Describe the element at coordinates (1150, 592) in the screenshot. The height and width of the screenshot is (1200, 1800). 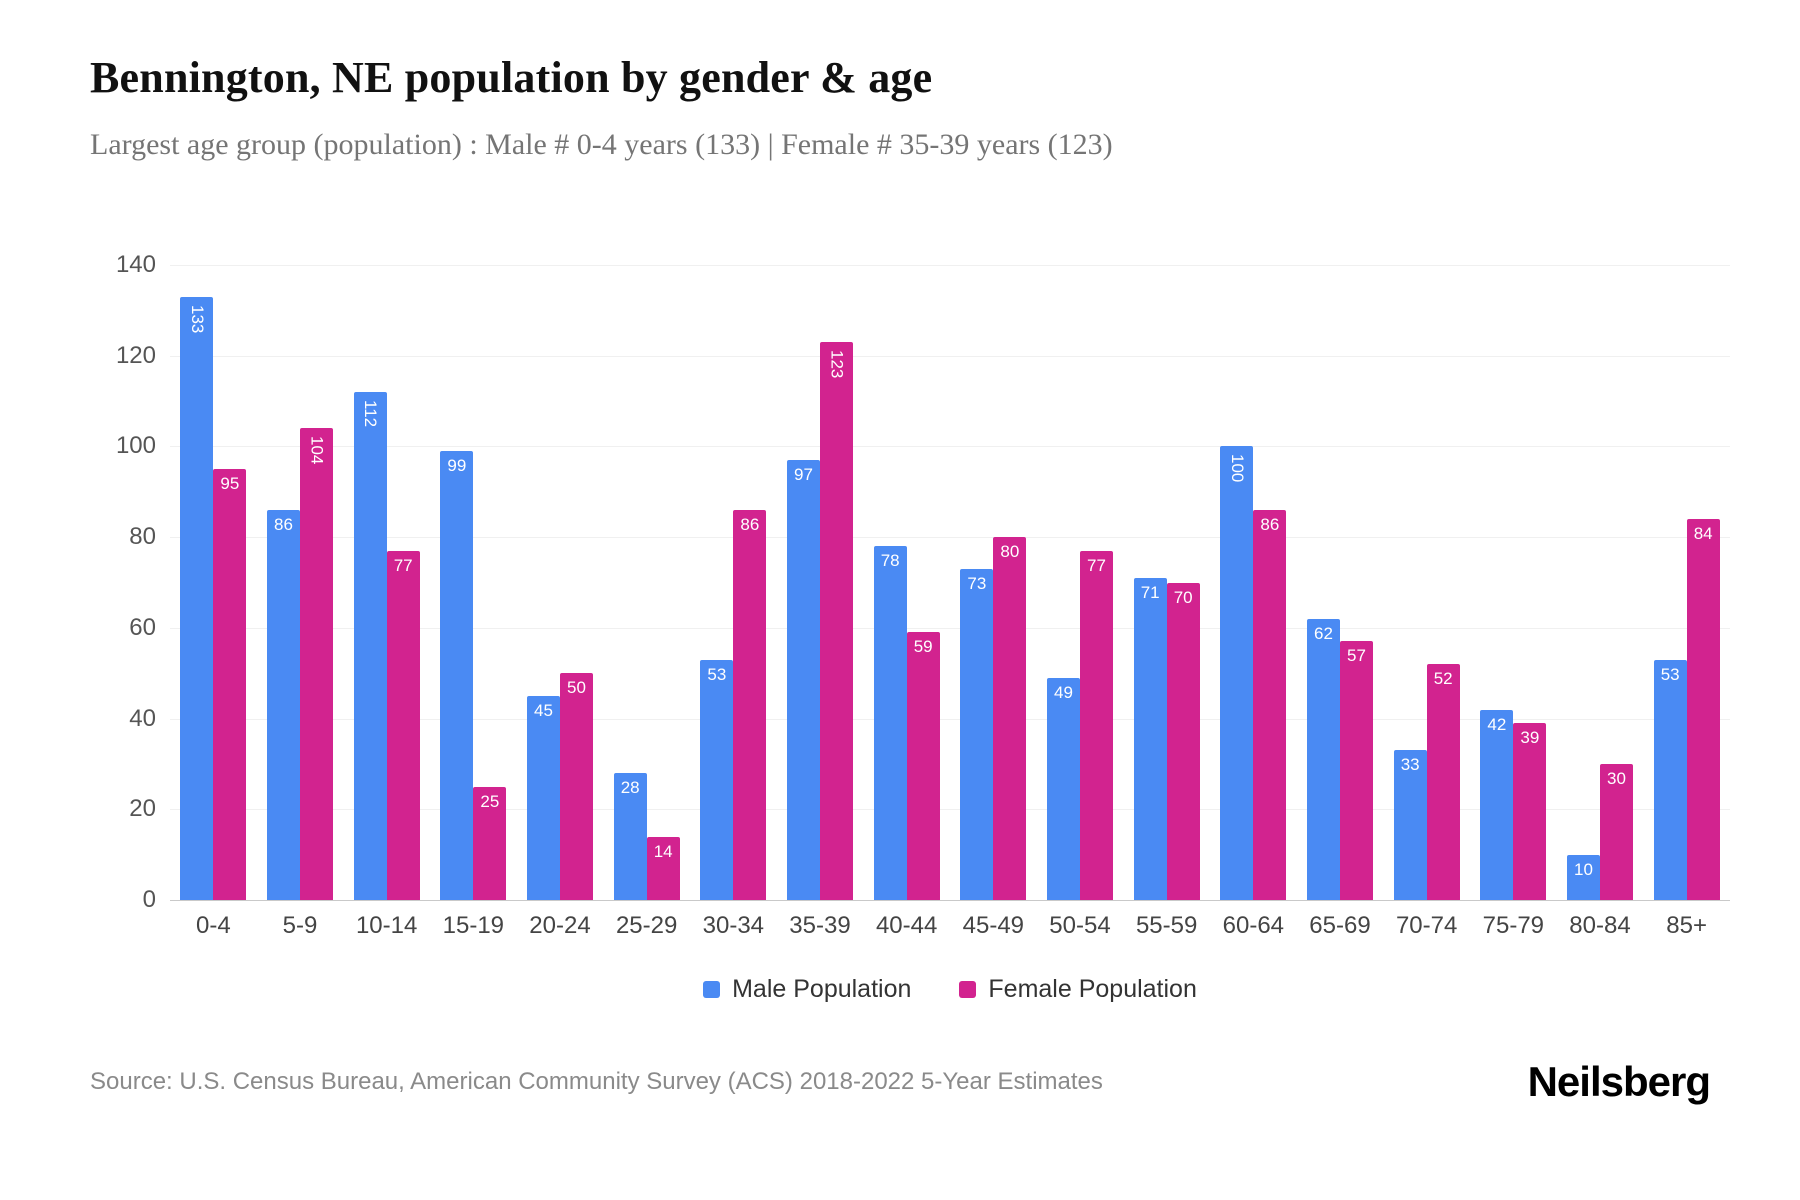
I see `bar-value-label: 71` at that location.